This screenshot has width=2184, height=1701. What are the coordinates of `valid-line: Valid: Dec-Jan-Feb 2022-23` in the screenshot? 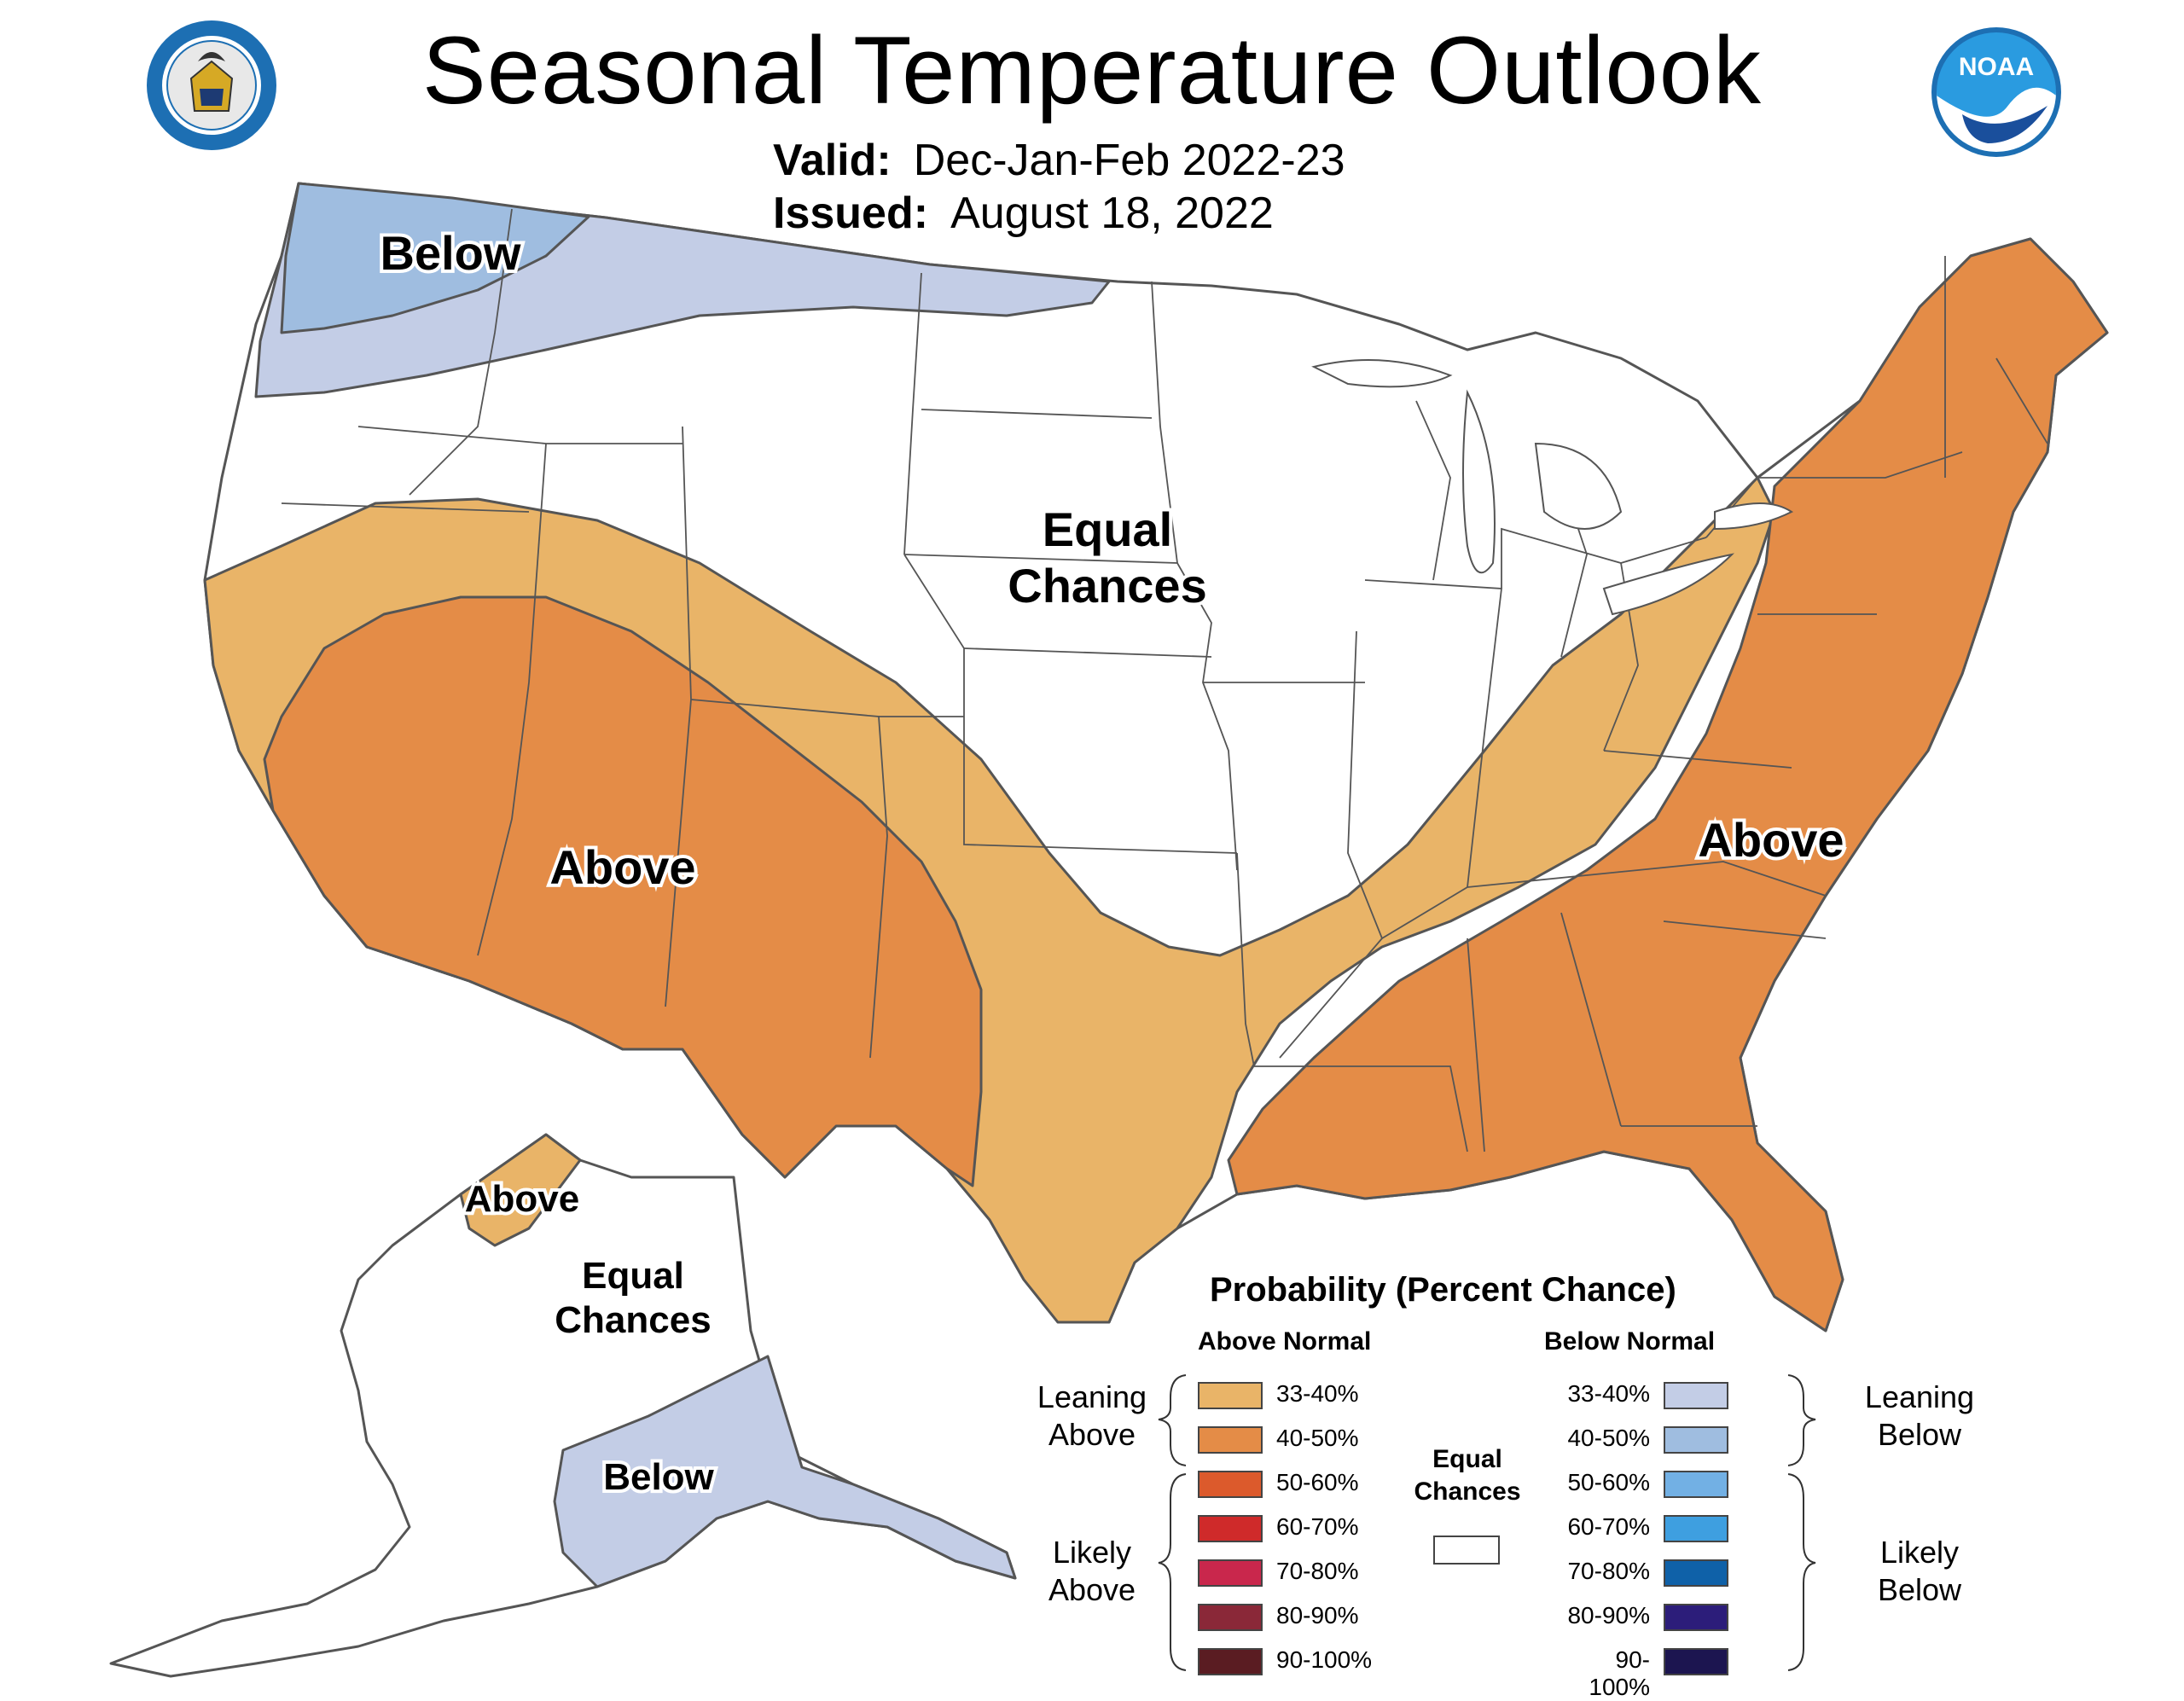 It's located at (1059, 160).